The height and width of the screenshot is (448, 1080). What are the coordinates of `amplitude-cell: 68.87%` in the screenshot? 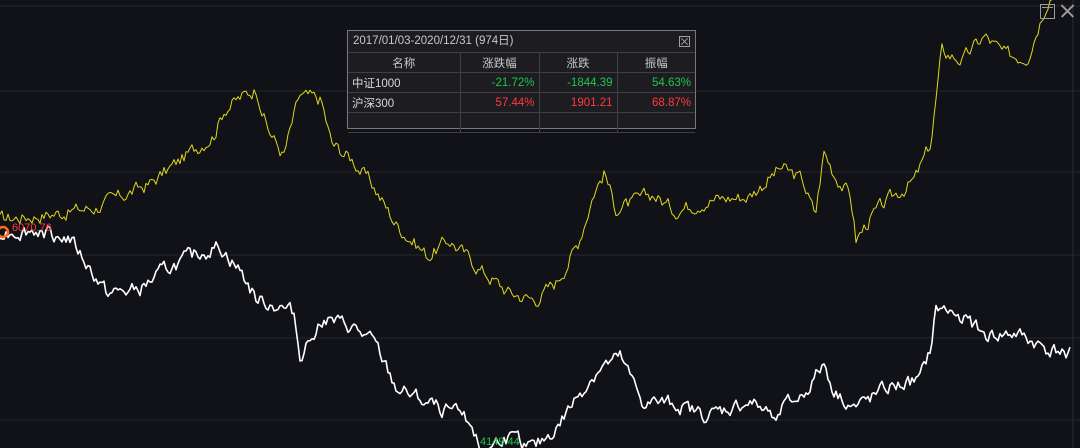 It's located at (655, 102).